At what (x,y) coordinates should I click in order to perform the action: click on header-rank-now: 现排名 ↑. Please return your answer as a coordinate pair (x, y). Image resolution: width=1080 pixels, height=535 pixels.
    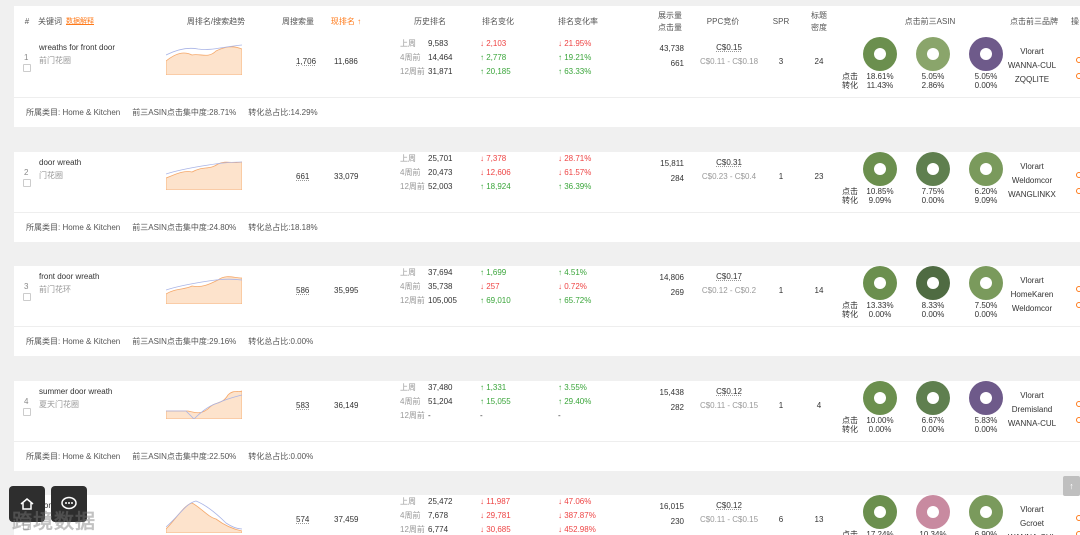
    Looking at the image, I should click on (346, 21).